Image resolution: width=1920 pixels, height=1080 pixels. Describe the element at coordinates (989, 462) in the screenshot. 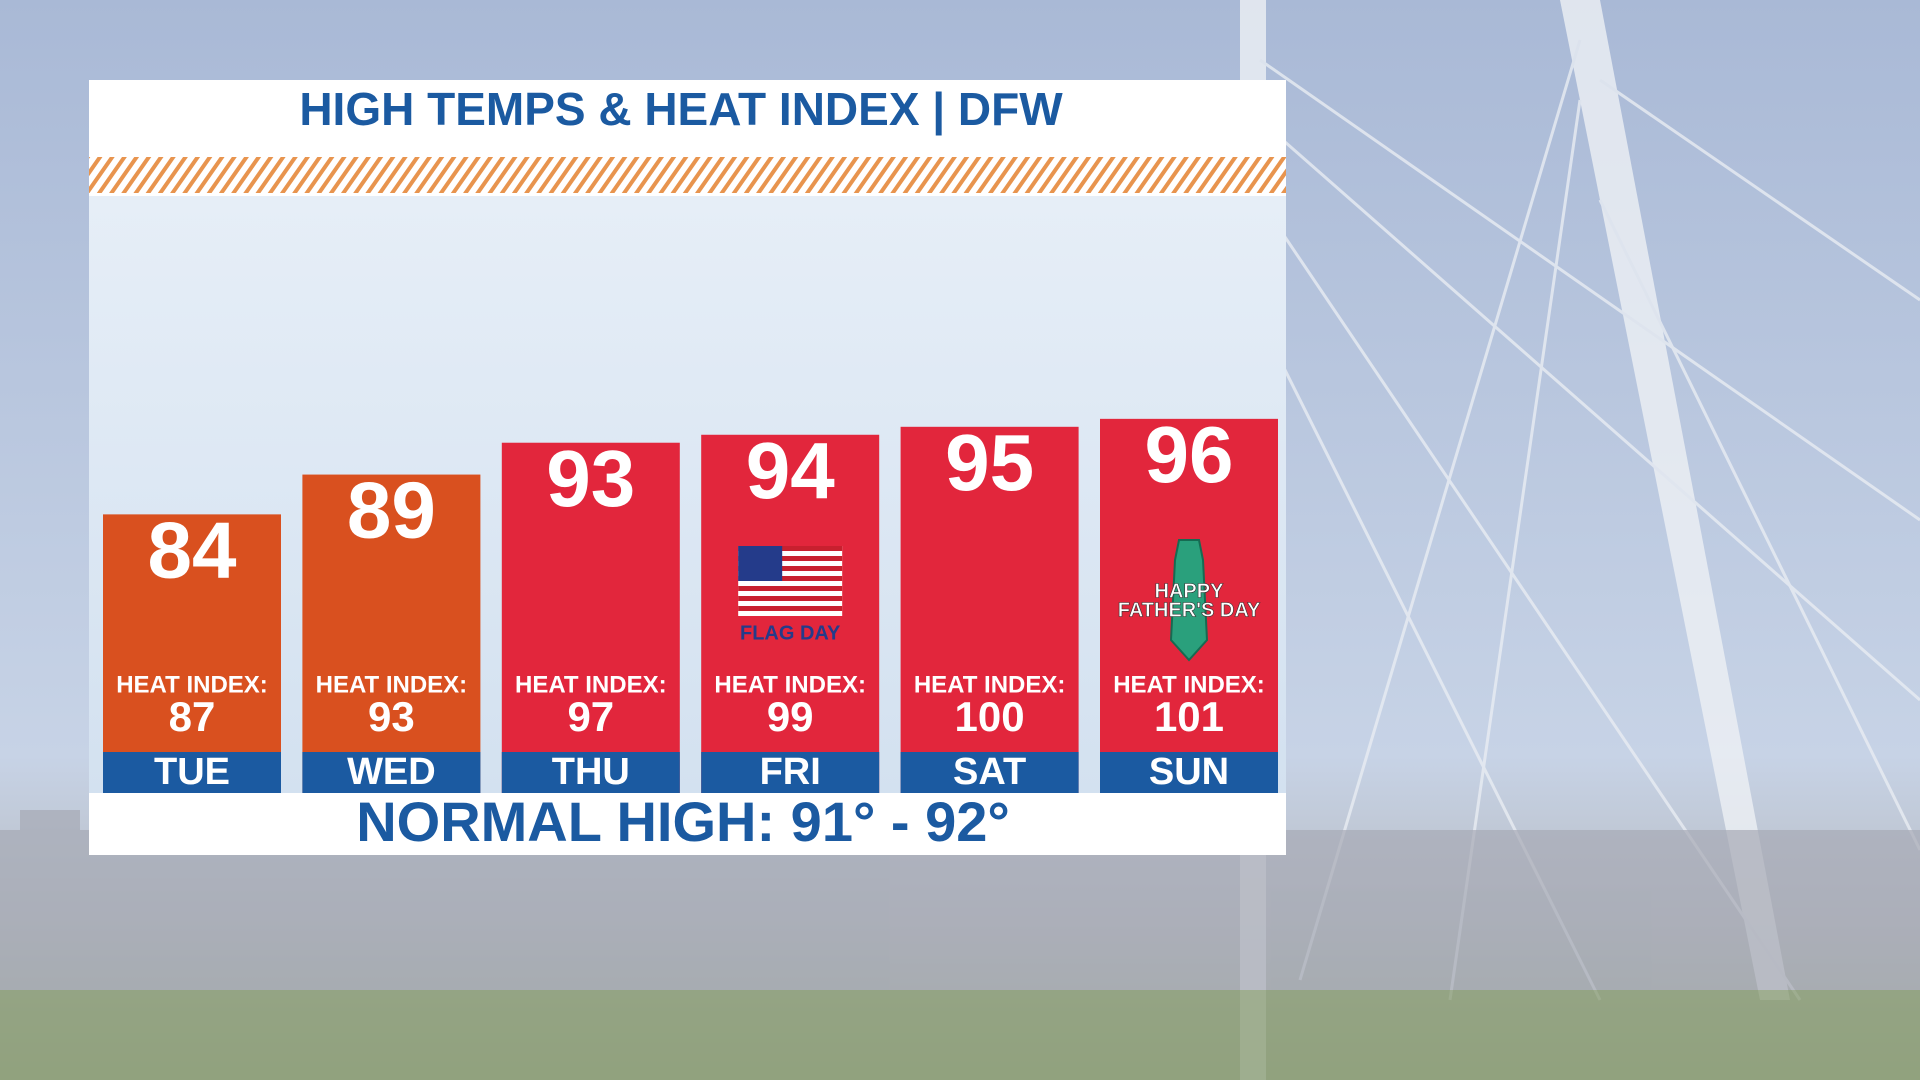

I see `value-label: 95` at that location.